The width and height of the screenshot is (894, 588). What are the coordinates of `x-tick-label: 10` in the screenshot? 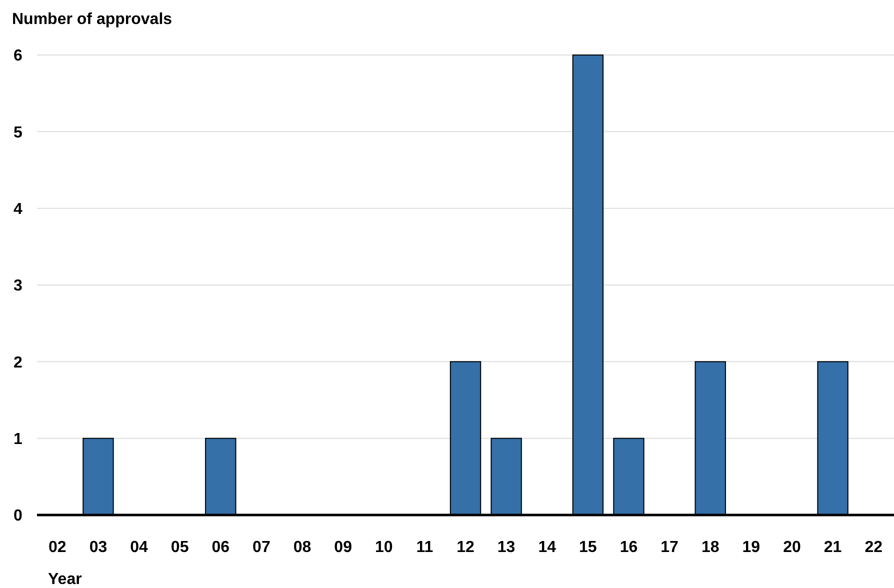 It's located at (383, 547).